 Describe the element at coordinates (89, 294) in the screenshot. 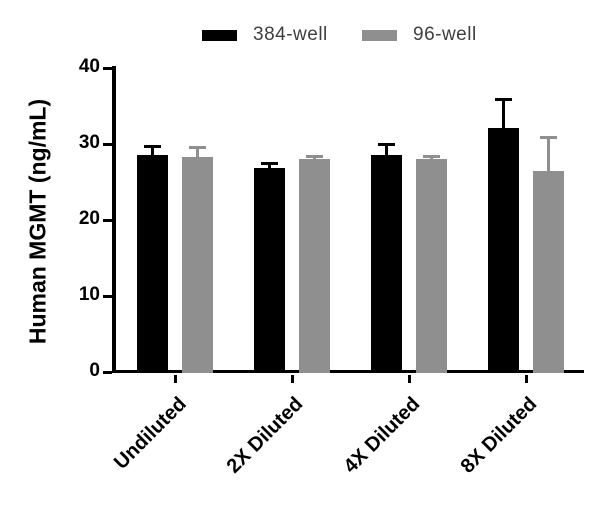

I see `y-axis-tick-label: 10` at that location.